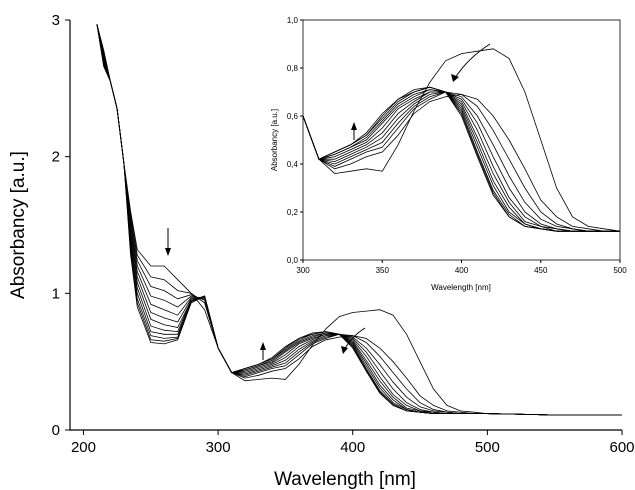 The height and width of the screenshot is (490, 635). I want to click on increase-arrow, so click(263, 351).